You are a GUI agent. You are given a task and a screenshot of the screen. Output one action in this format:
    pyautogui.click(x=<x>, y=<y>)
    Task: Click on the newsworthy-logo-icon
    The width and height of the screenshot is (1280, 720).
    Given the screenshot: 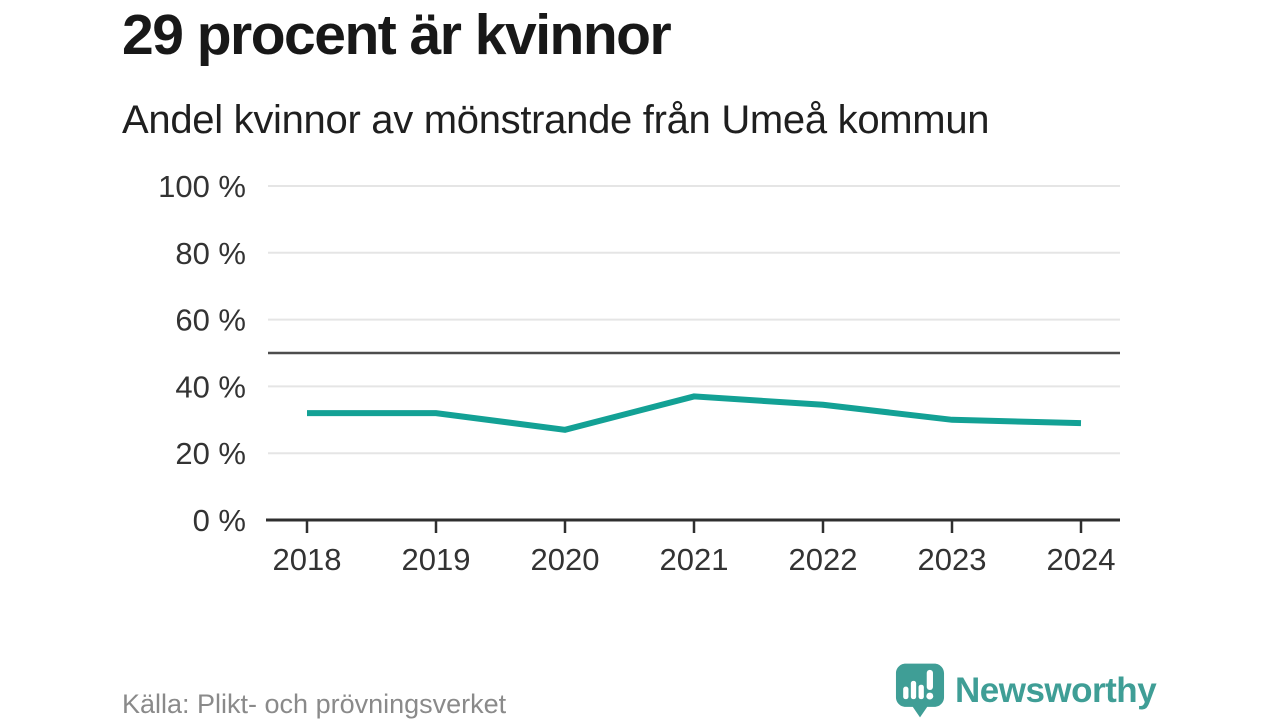 What is the action you would take?
    pyautogui.click(x=920, y=690)
    